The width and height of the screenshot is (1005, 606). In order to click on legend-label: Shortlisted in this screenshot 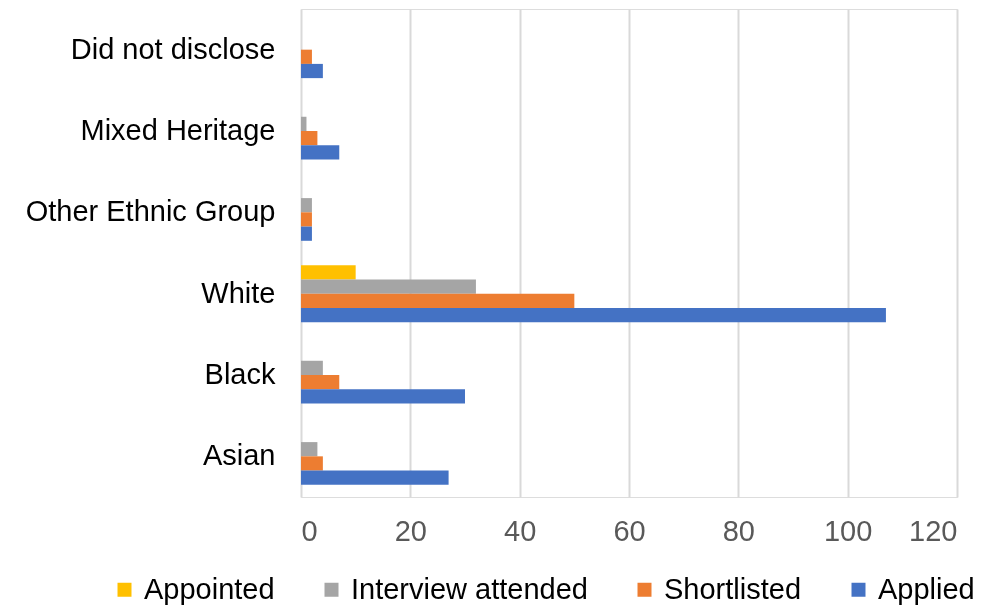, I will do `click(733, 588)`.